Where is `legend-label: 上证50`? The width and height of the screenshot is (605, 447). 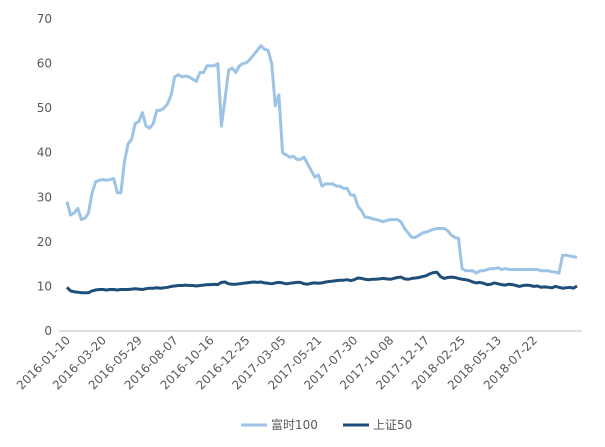 legend-label: 上证50 is located at coordinates (392, 425).